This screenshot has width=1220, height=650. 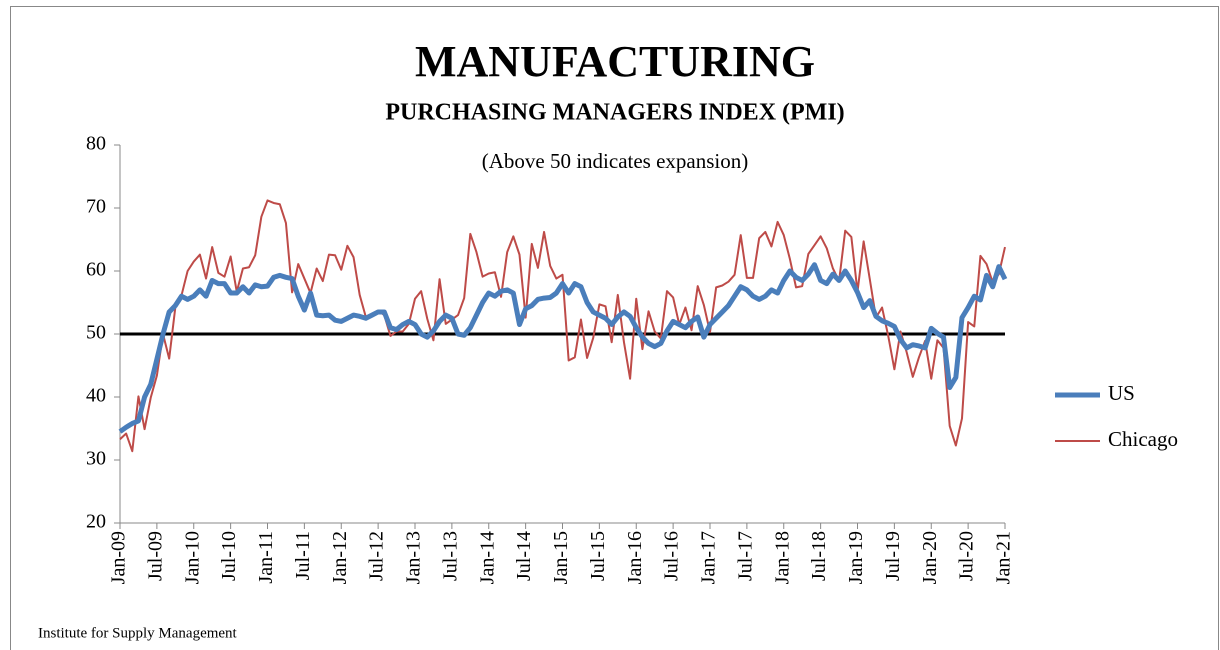 I want to click on x-tick-label: Jan-21, so click(x=1004, y=557).